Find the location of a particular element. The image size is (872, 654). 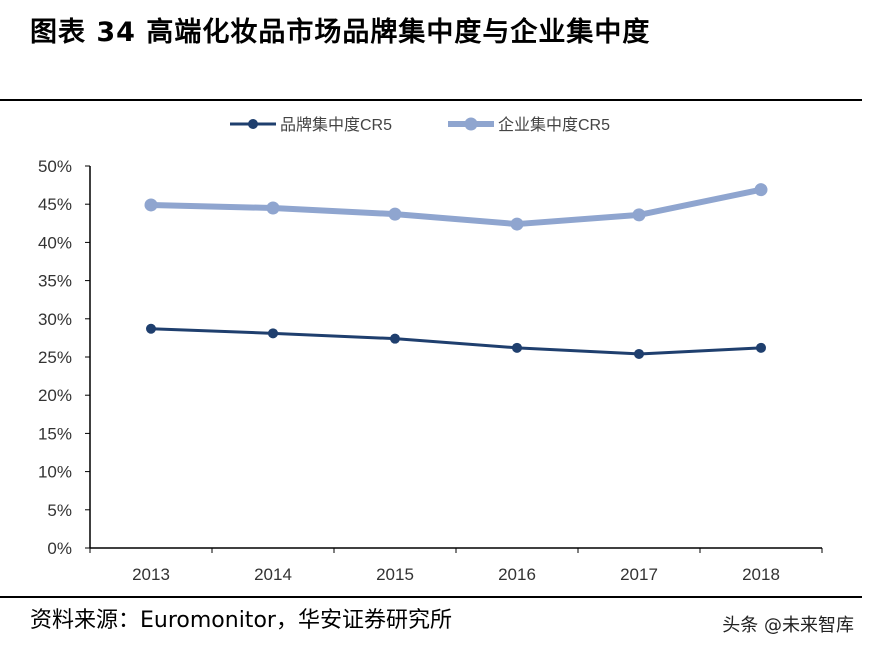

y-tick-label: 10% is located at coordinates (55, 472).